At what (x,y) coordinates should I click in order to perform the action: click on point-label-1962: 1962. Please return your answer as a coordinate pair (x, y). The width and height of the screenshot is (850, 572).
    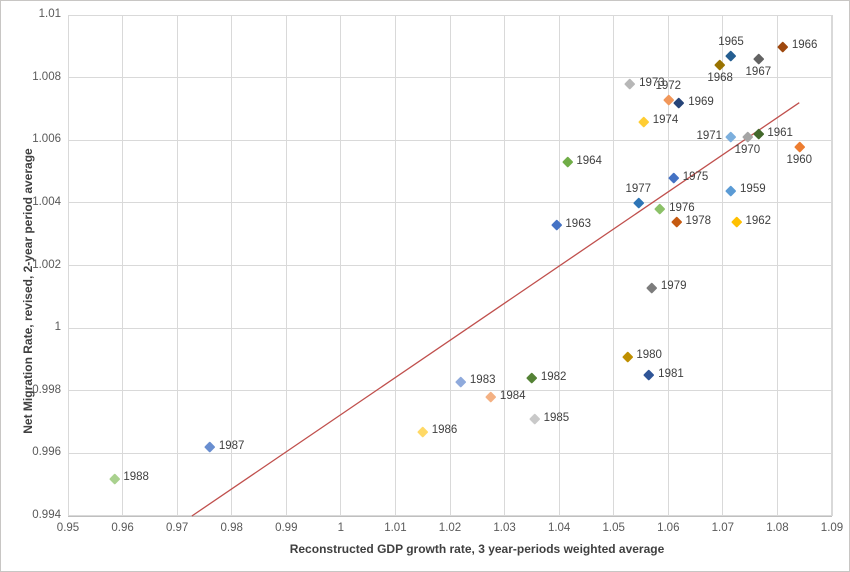
    Looking at the image, I should click on (758, 220).